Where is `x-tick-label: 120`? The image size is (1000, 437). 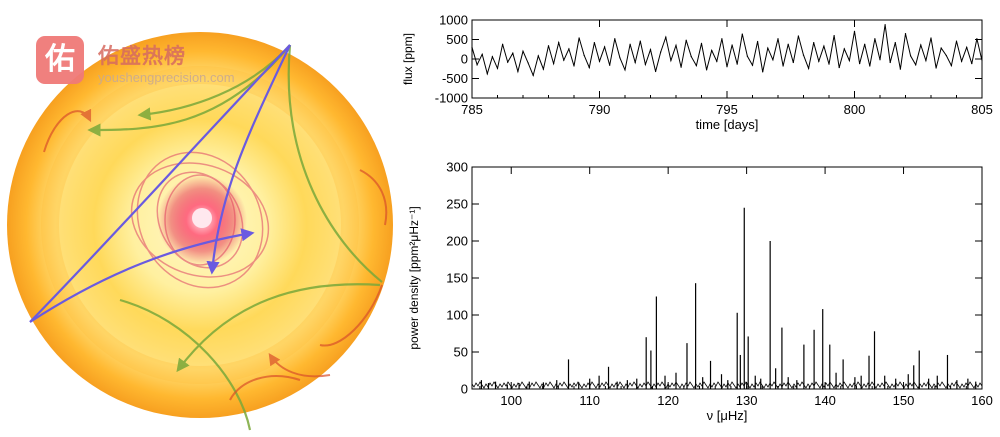 x-tick-label: 120 is located at coordinates (668, 400).